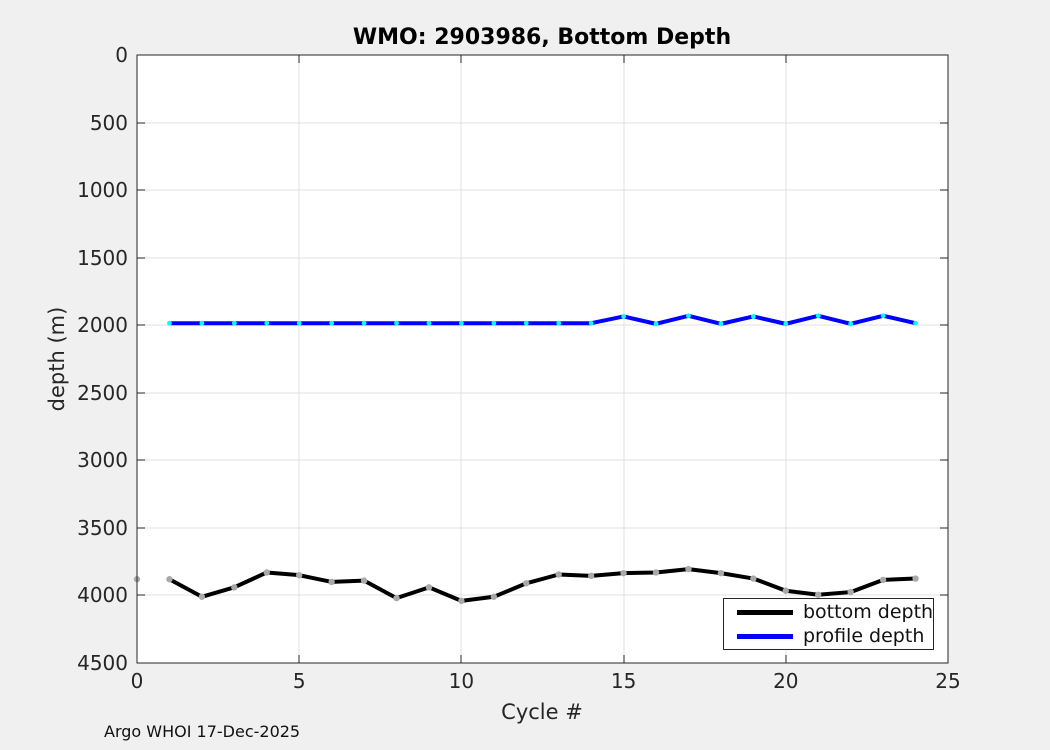  I want to click on y-tick-label: 3500, so click(102, 527).